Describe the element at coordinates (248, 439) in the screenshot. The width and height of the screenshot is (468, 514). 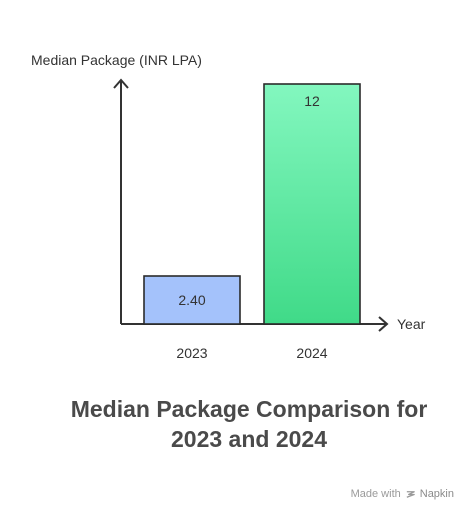
I see `chart-title-line-2: 2023 and 2024` at that location.